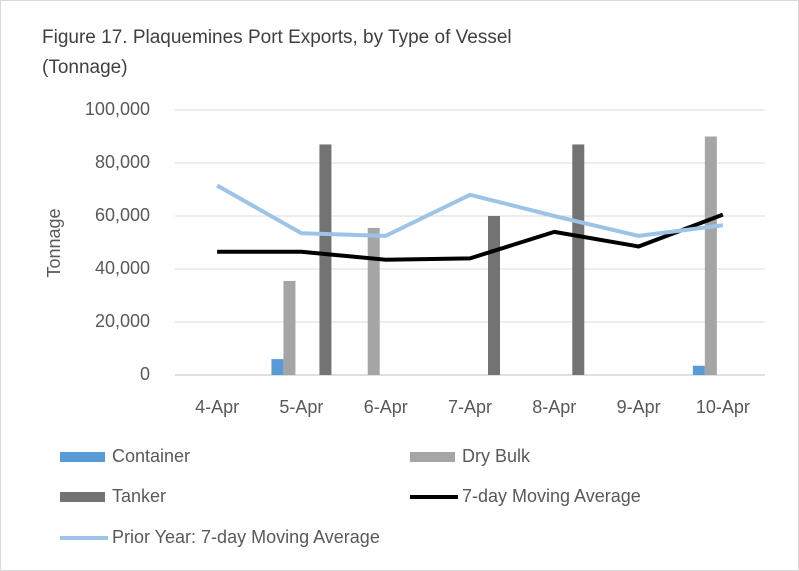 The width and height of the screenshot is (799, 571). What do you see at coordinates (551, 496) in the screenshot?
I see `legend-label: 7-day Moving Average` at bounding box center [551, 496].